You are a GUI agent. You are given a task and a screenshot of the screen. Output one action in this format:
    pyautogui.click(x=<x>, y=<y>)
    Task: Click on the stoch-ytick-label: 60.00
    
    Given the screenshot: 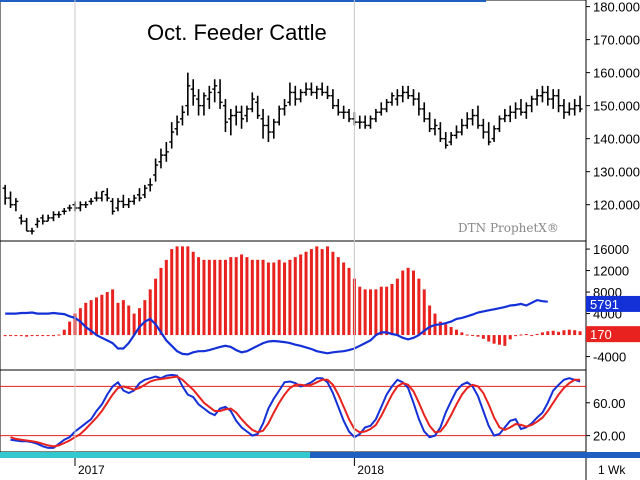 What is the action you would take?
    pyautogui.click(x=609, y=403)
    